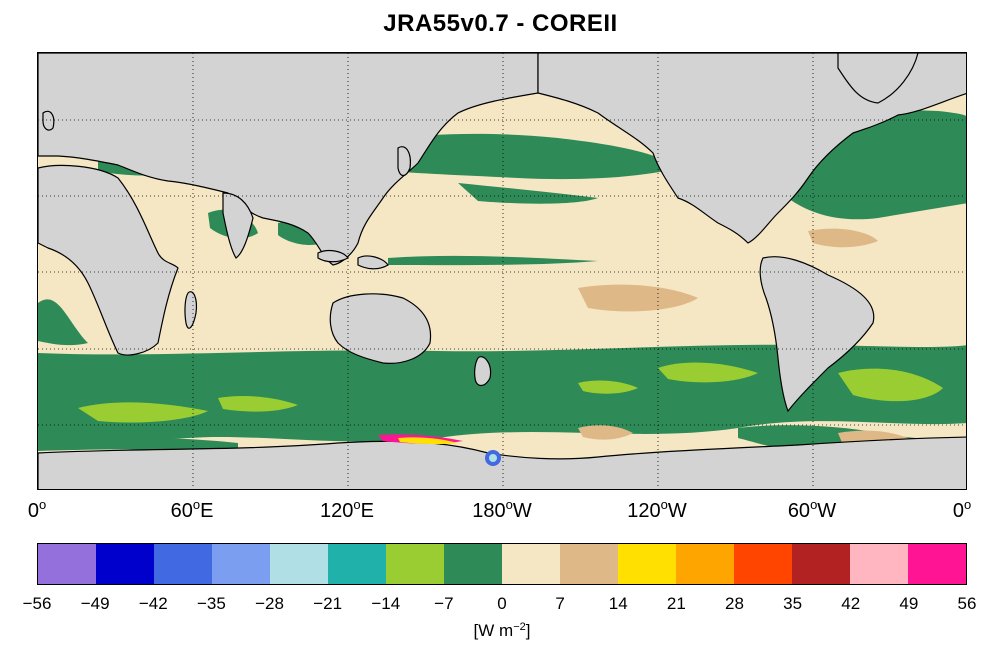 This screenshot has width=1001, height=663. What do you see at coordinates (191, 310) in the screenshot?
I see `madagascar` at bounding box center [191, 310].